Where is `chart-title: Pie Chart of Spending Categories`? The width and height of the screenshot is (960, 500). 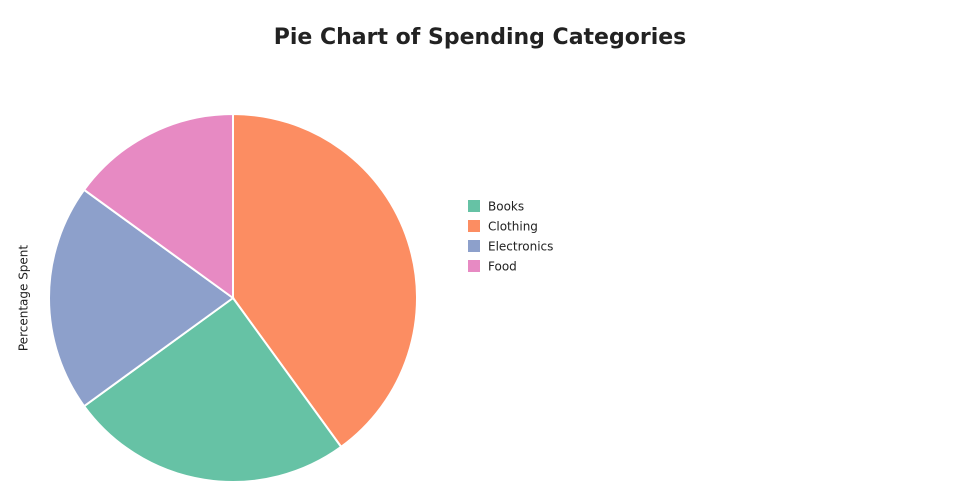
chart-title: Pie Chart of Spending Categories is located at coordinates (480, 37).